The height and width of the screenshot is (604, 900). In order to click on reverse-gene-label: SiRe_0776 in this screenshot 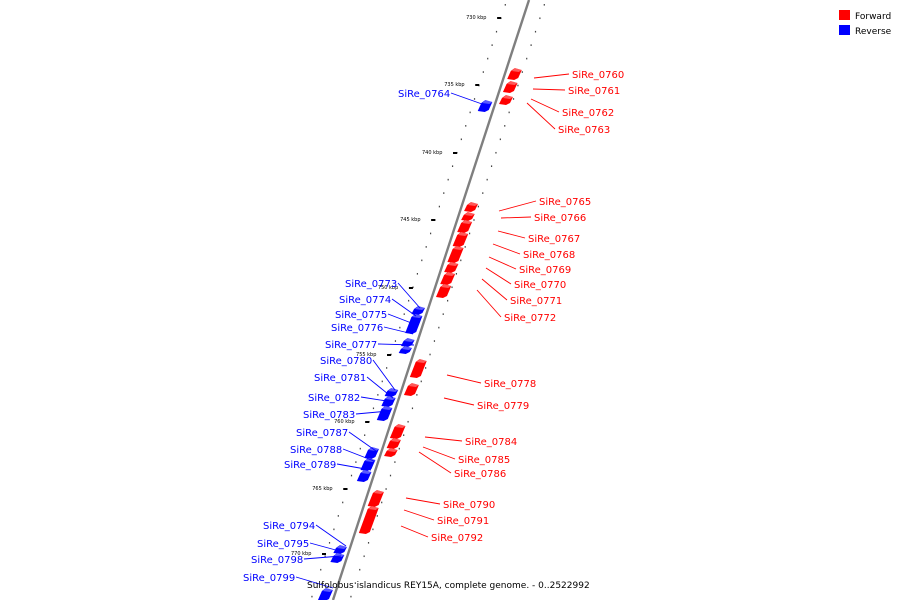, I will do `click(357, 328)`.